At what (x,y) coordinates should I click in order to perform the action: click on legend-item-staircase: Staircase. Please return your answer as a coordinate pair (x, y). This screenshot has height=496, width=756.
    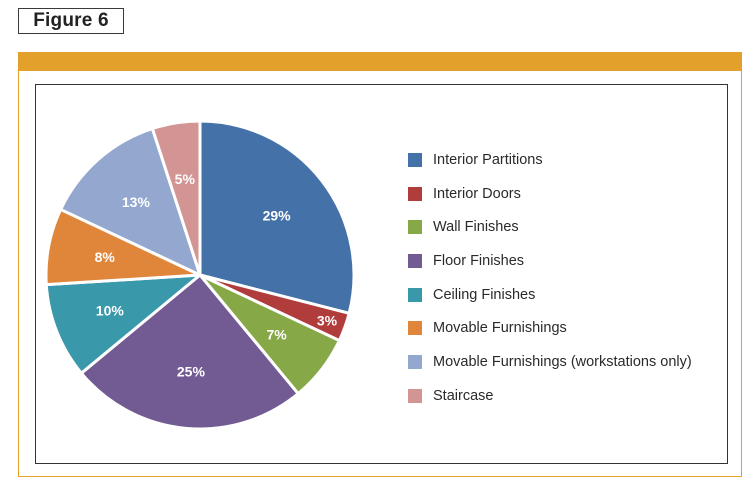
    Looking at the image, I should click on (550, 396).